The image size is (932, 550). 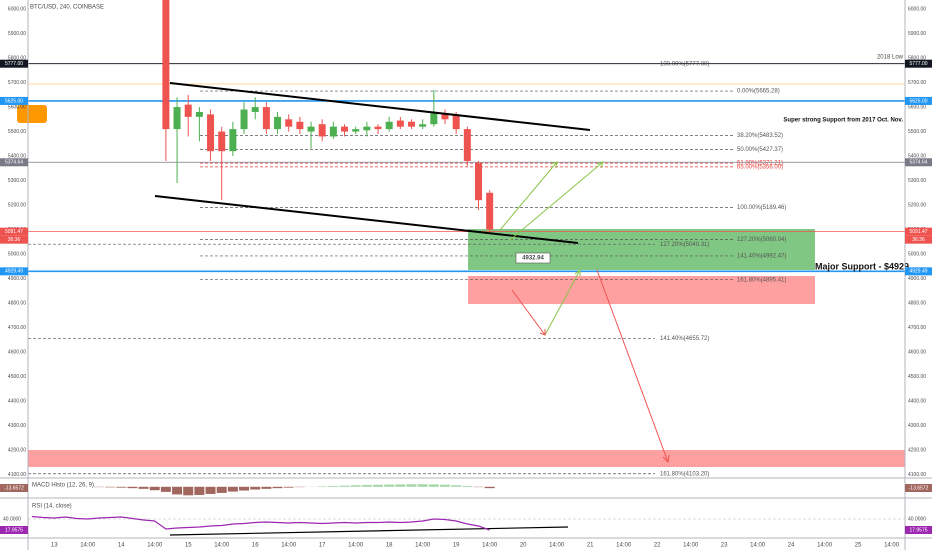 I want to click on y-tick-label: 4400.00, so click(x=917, y=401).